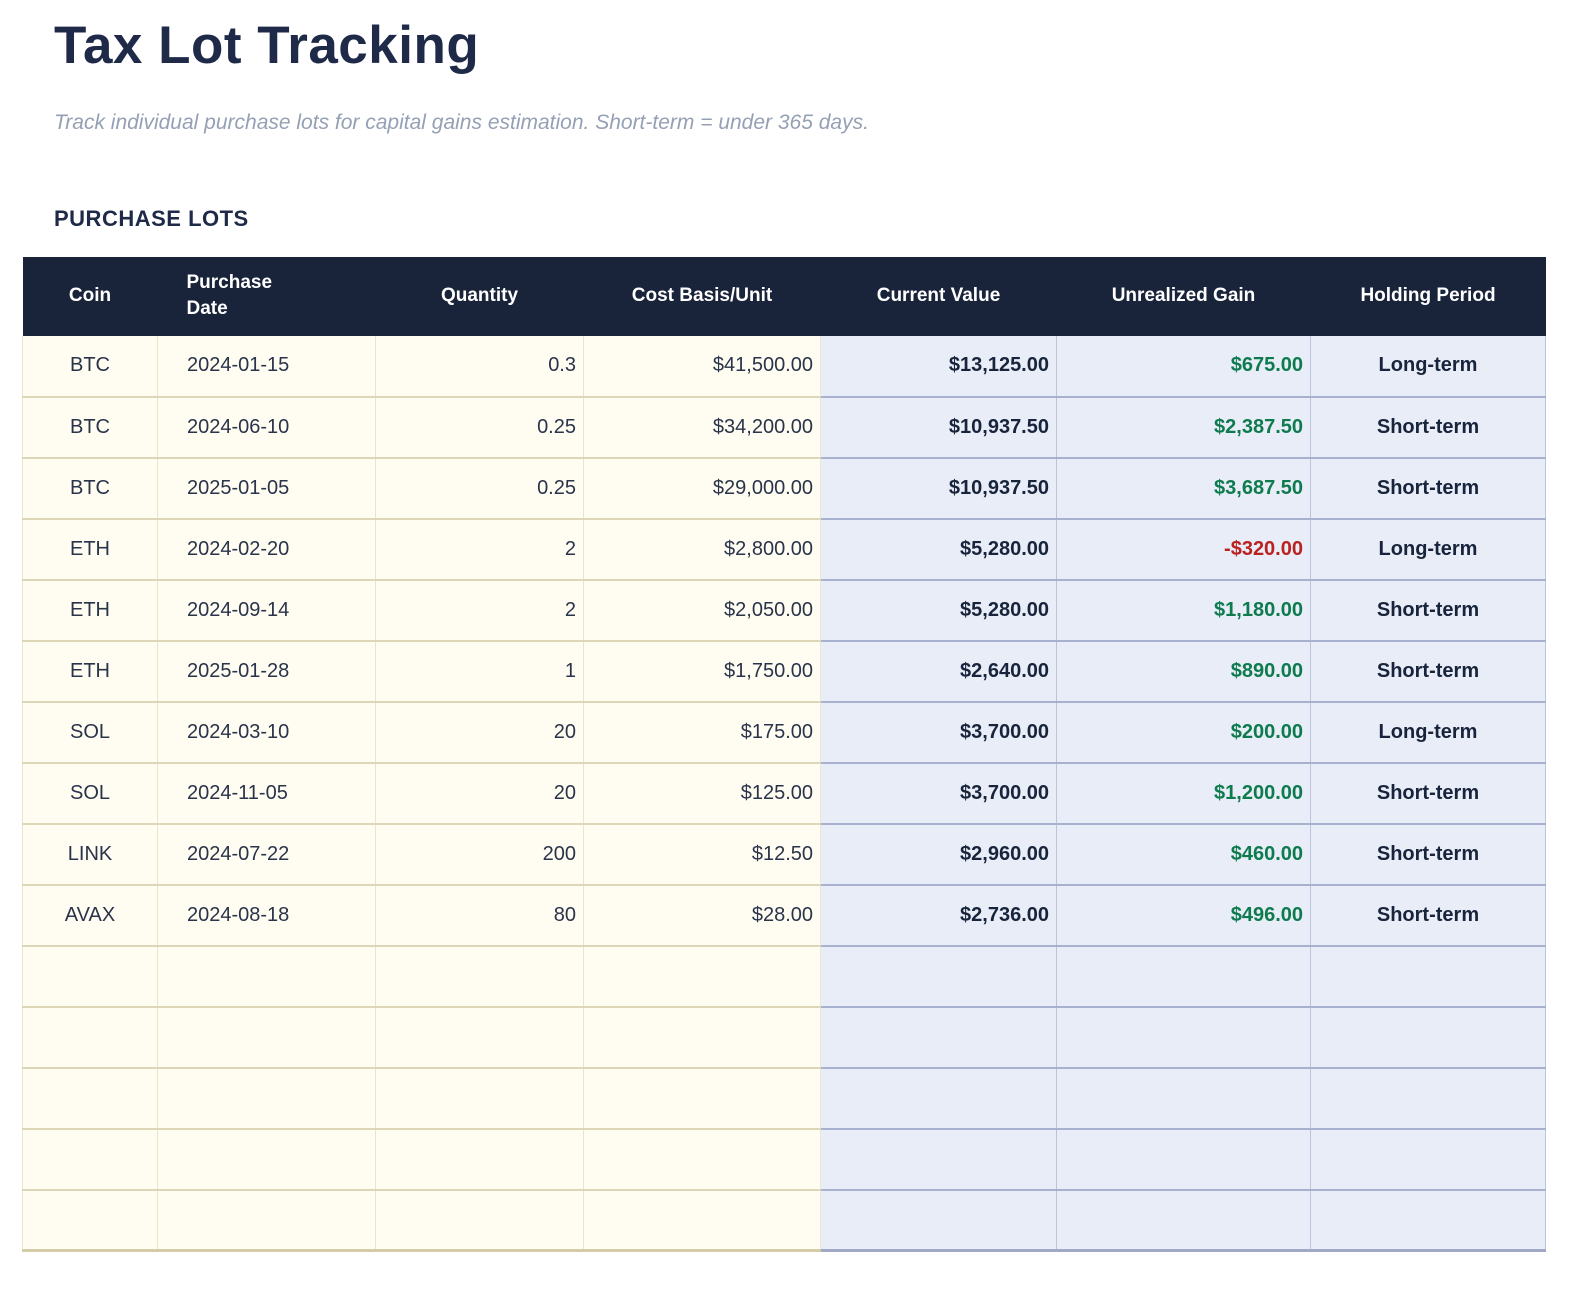 This screenshot has height=1298, width=1569. Describe the element at coordinates (90, 915) in the screenshot. I see `cell-coin: AVAX` at that location.